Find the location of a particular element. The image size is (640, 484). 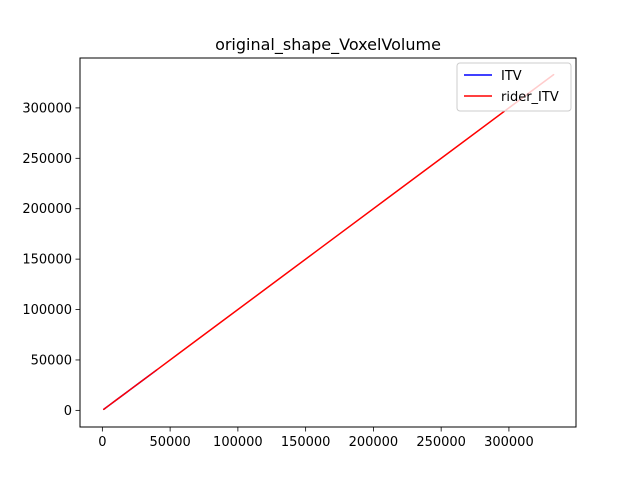

y-tick-label: 300000 is located at coordinates (47, 108).